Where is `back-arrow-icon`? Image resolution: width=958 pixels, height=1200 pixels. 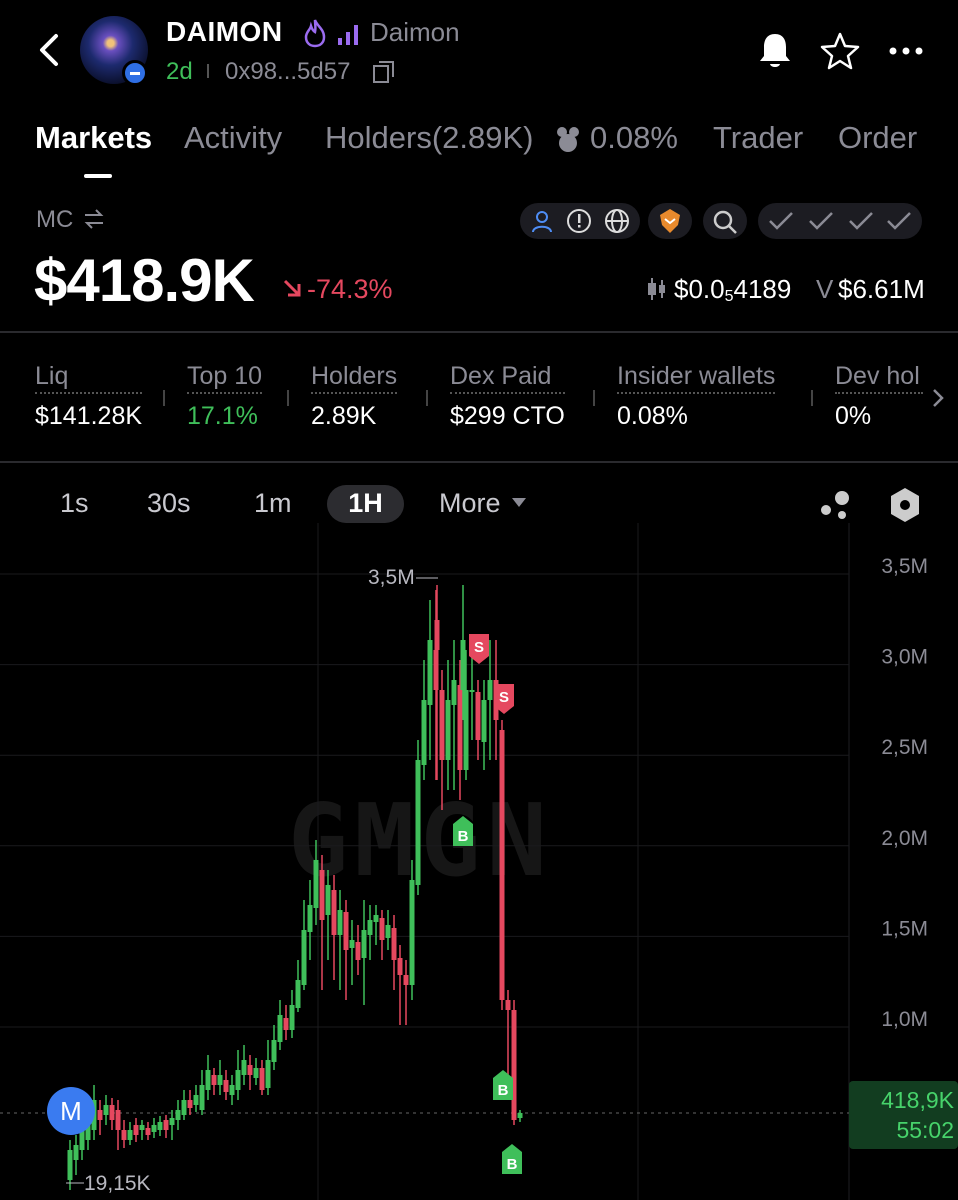 back-arrow-icon is located at coordinates (50, 50).